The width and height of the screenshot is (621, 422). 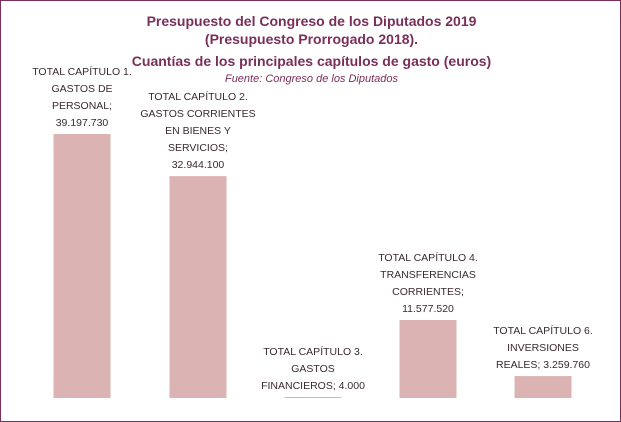 What do you see at coordinates (311, 79) in the screenshot?
I see `chart-subtitle: Fuente: Congreso de los Diputados` at bounding box center [311, 79].